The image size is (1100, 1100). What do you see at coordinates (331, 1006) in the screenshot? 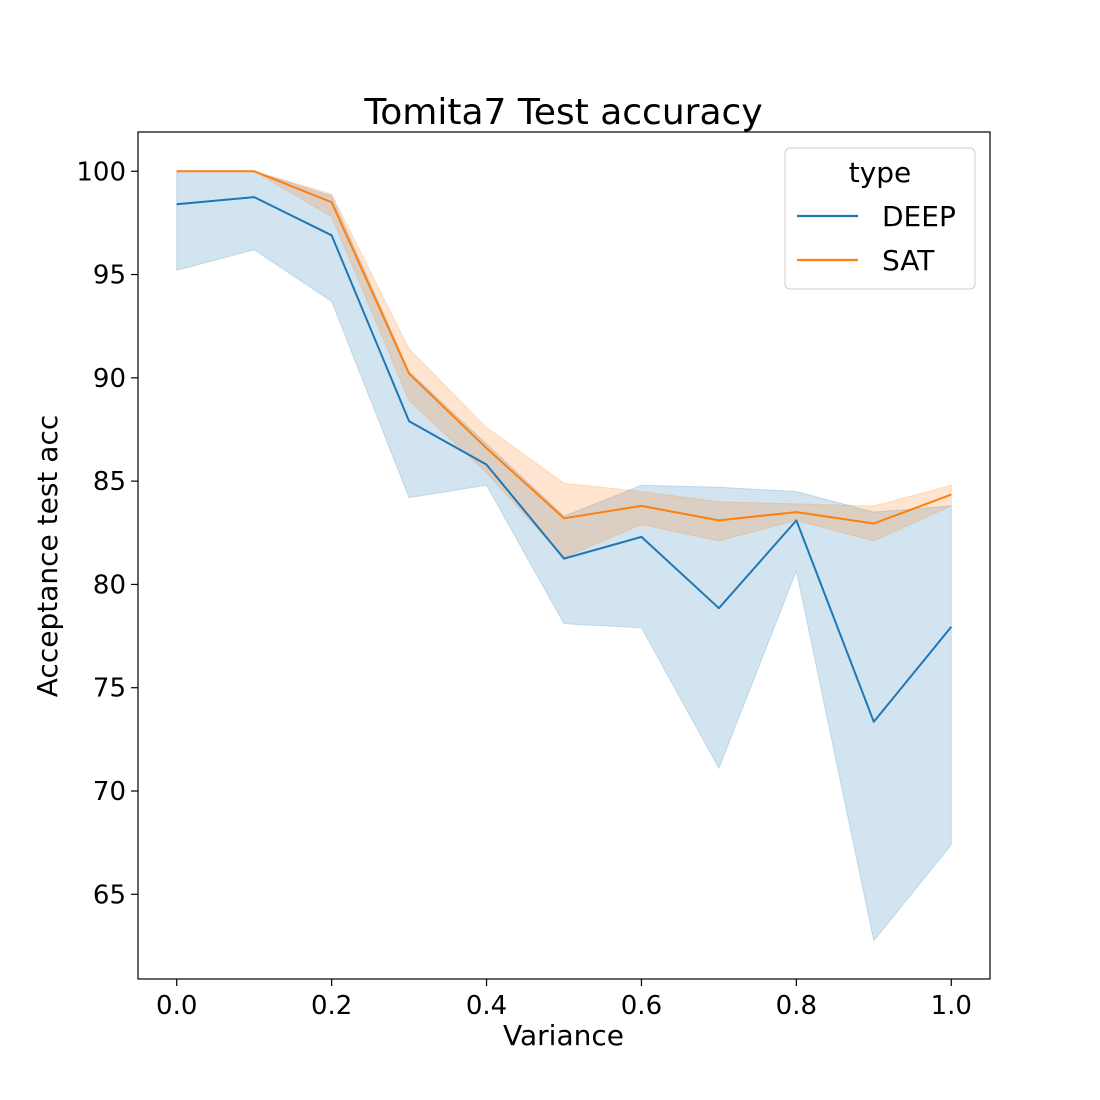
I see `x-tick-label: 0.2` at bounding box center [331, 1006].